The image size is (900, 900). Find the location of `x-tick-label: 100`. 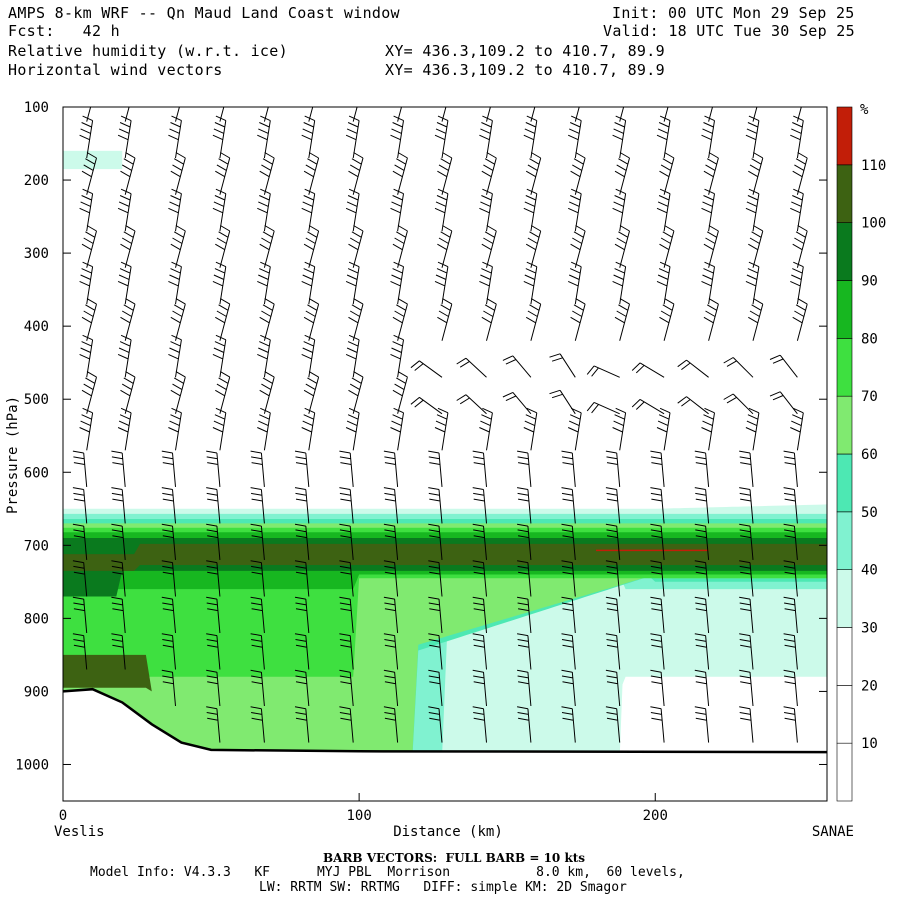

x-tick-label: 100 is located at coordinates (358, 816).